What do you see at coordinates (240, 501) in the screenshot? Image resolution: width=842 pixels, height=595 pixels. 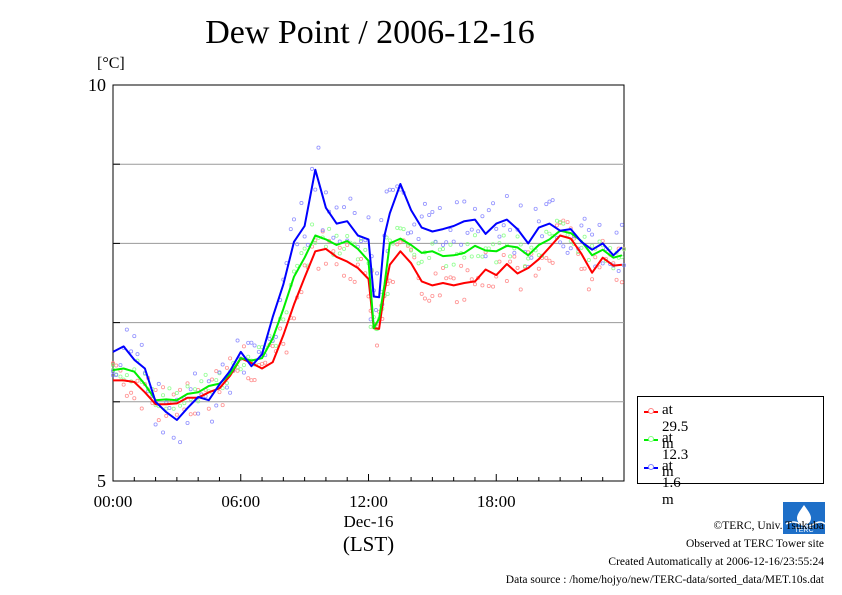 I see `x-tick-label: 06:00` at bounding box center [240, 501].